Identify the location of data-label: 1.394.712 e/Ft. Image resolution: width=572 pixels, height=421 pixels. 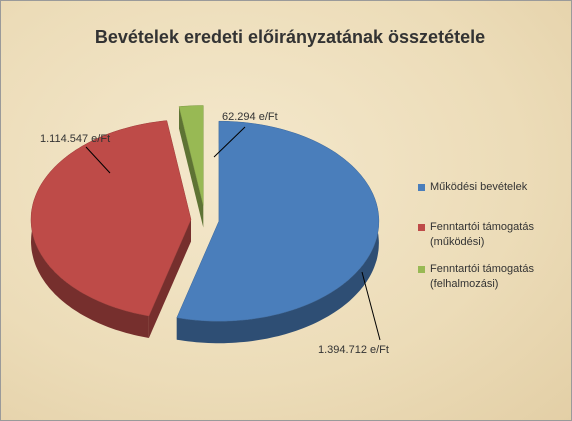
(353, 350).